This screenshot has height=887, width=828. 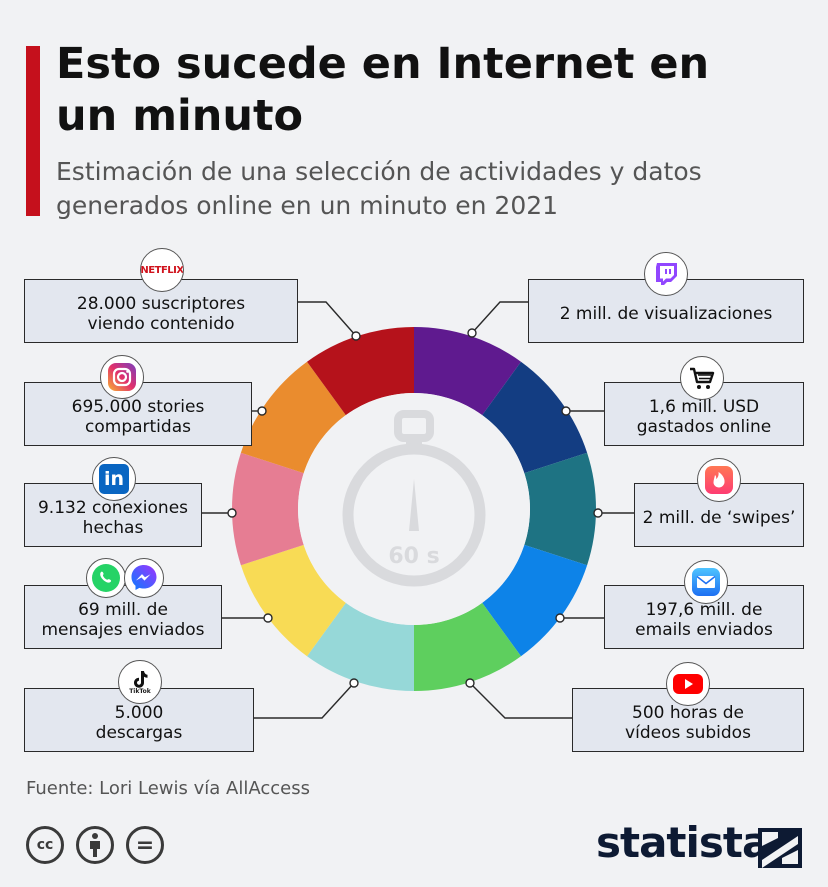 I want to click on tiktok-icon: TikTok, so click(x=140, y=682).